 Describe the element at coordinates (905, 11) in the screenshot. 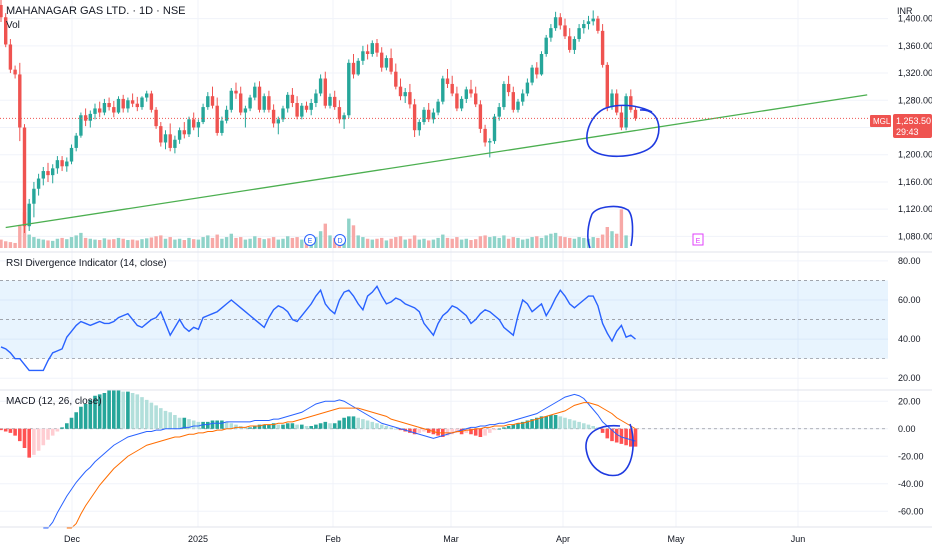

I see `currency-label: INR` at that location.